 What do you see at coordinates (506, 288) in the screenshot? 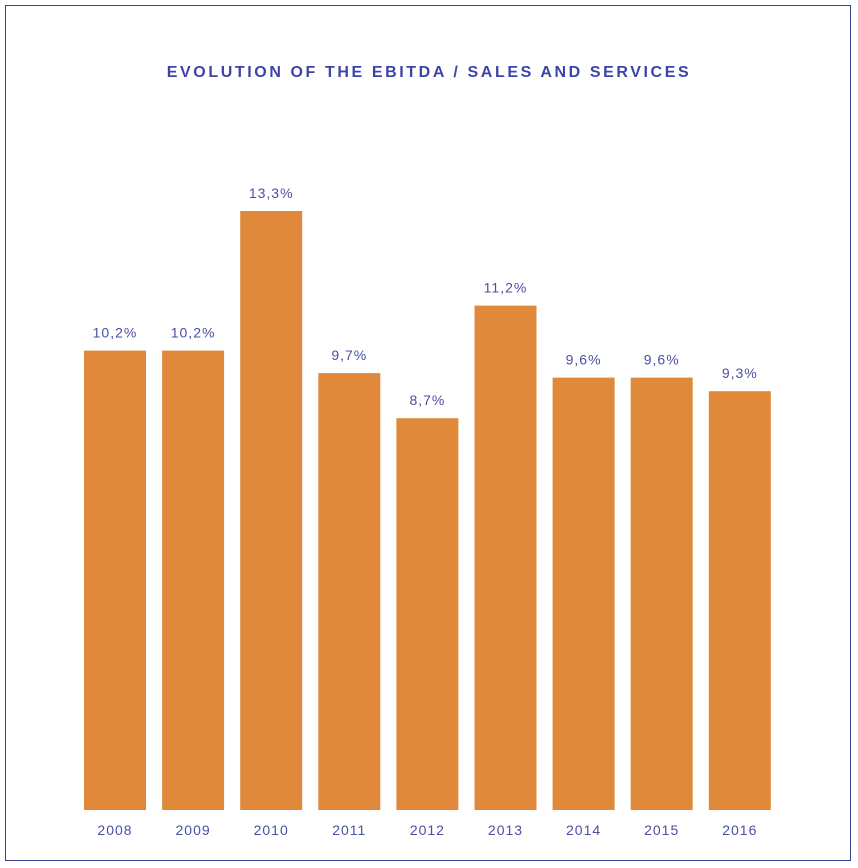
I see `value-label-2013: 11,2%` at bounding box center [506, 288].